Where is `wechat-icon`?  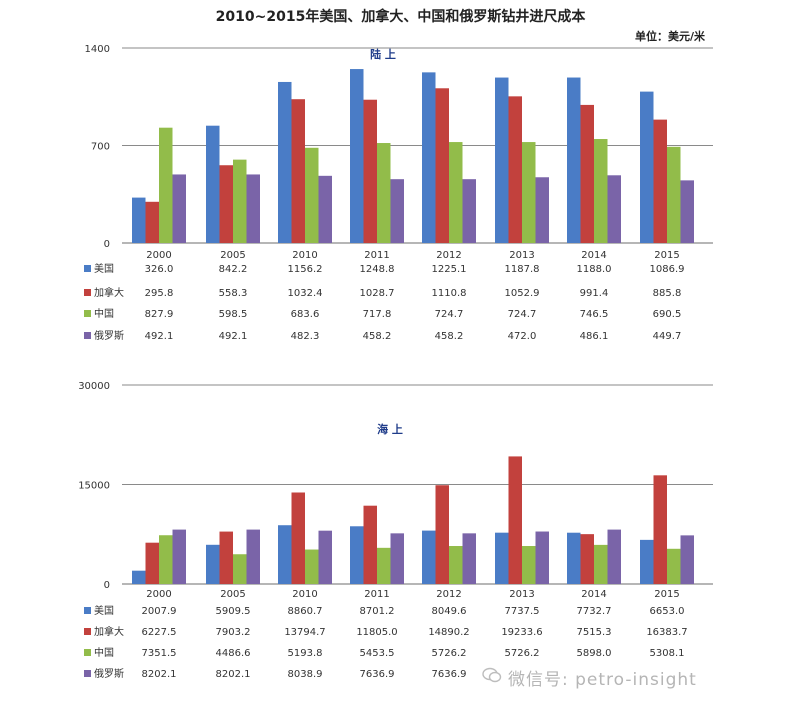
wechat-icon is located at coordinates (492, 675).